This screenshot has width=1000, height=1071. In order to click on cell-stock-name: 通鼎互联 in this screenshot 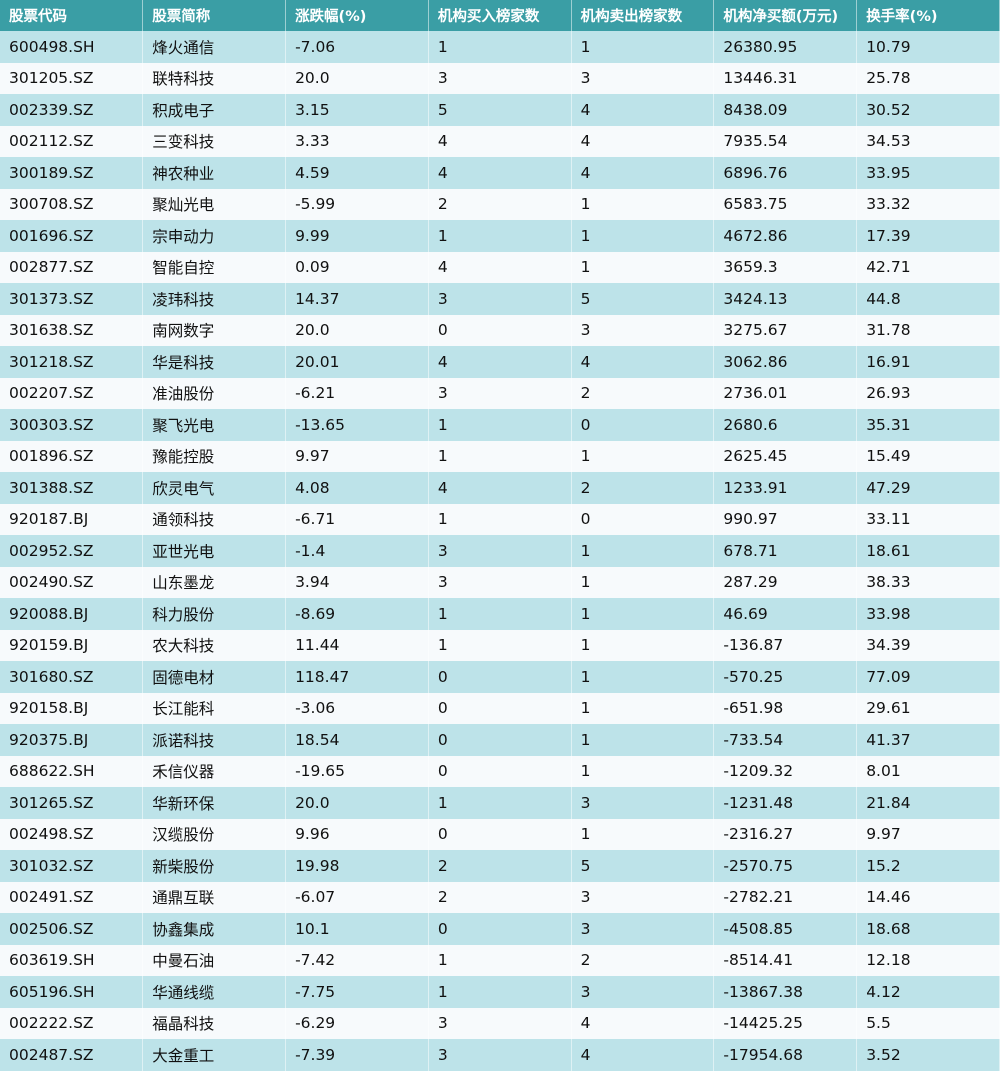, I will do `click(214, 897)`.